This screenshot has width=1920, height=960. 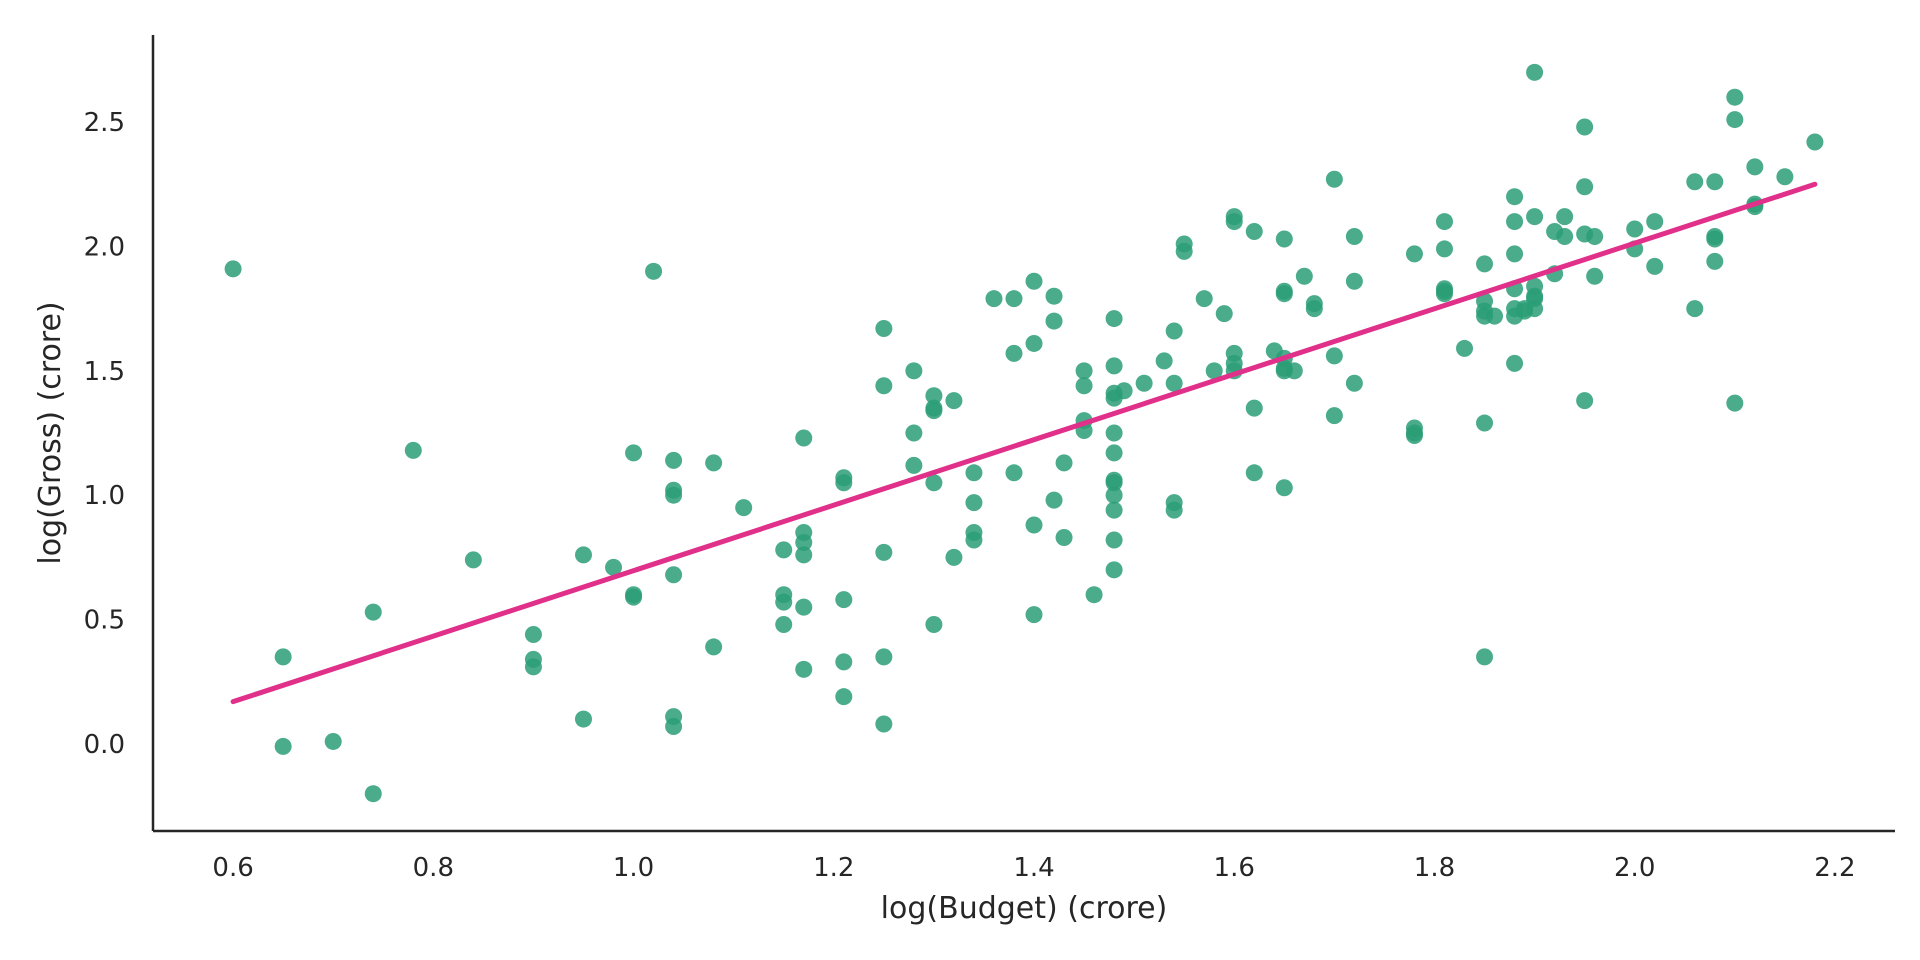 I want to click on x-axis-title: log(Budget) (crore), so click(x=1024, y=908).